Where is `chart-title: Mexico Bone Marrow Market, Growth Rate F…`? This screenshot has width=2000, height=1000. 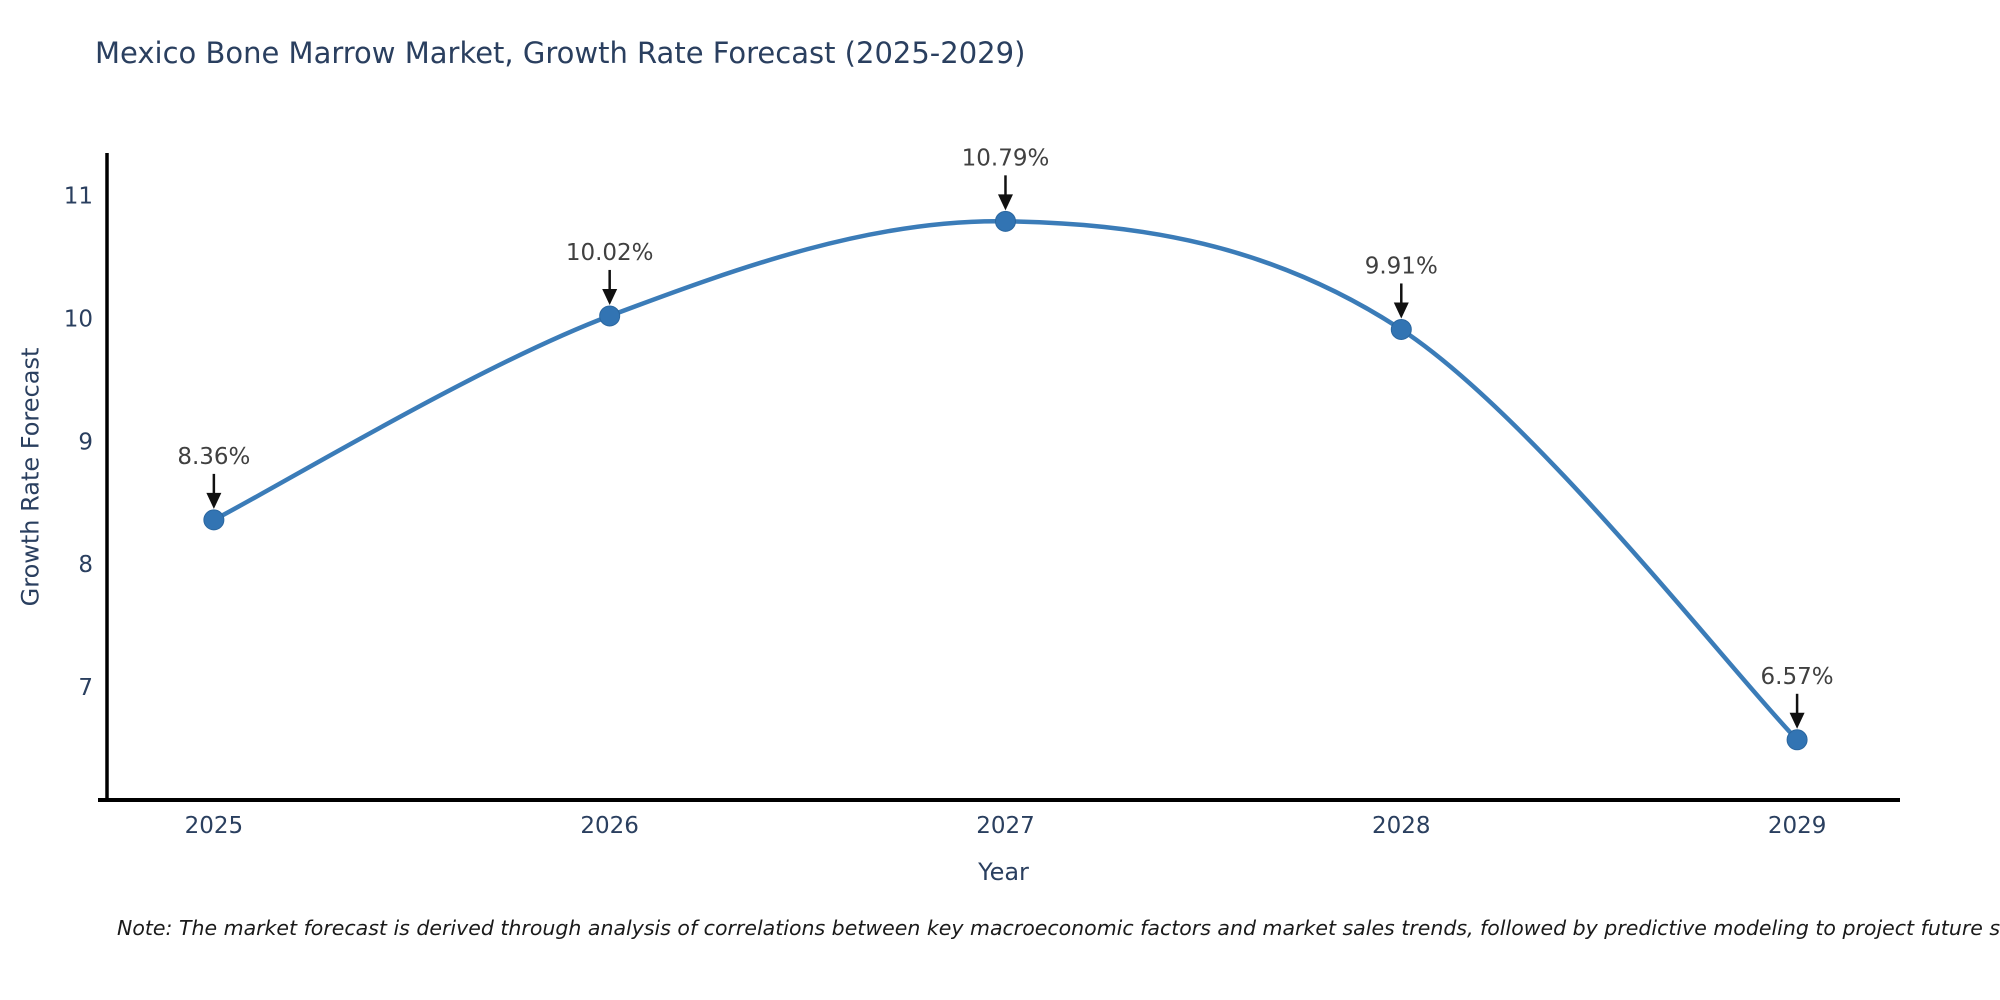
chart-title: Mexico Bone Marrow Market, Growth Rate F… is located at coordinates (560, 53).